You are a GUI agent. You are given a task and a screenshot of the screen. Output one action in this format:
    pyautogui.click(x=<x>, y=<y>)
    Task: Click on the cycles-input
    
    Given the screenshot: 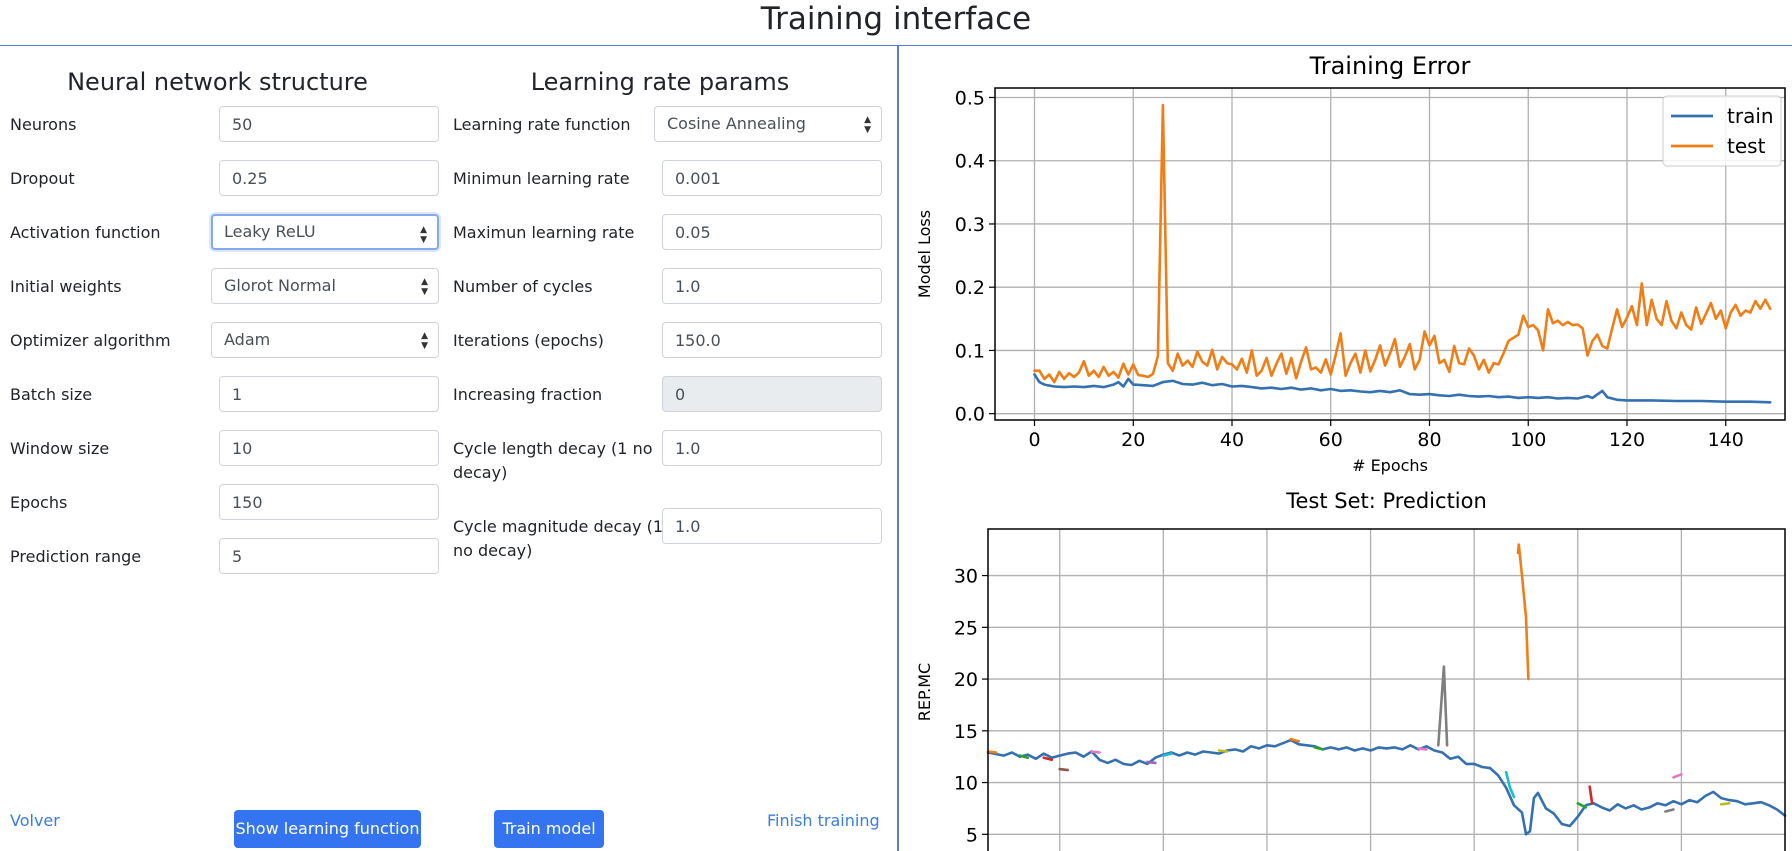 What is the action you would take?
    pyautogui.click(x=772, y=286)
    